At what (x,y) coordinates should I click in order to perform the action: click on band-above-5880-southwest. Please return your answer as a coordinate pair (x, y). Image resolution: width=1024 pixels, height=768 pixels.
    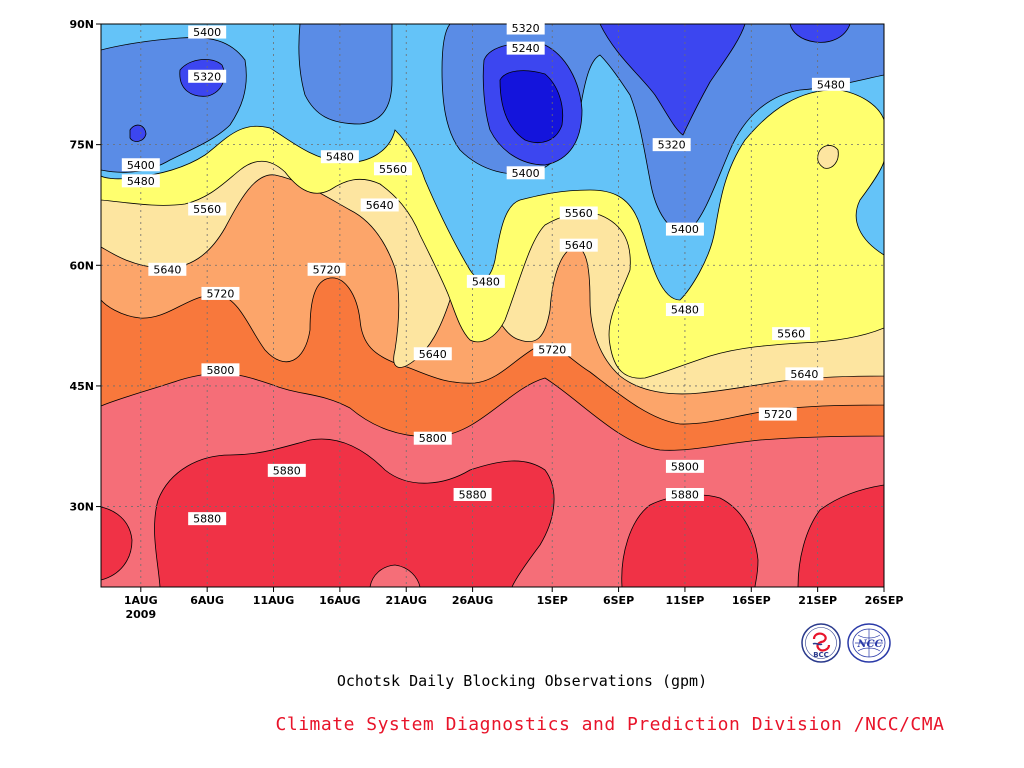
    Looking at the image, I should click on (117, 543).